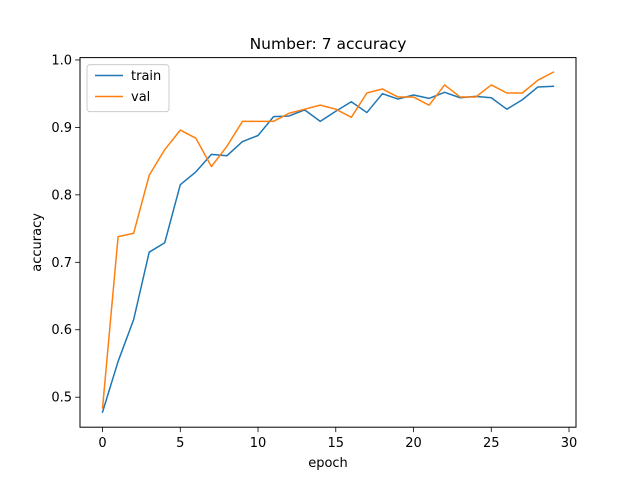 Image resolution: width=640 pixels, height=480 pixels. I want to click on x-tick-label: 25, so click(491, 443).